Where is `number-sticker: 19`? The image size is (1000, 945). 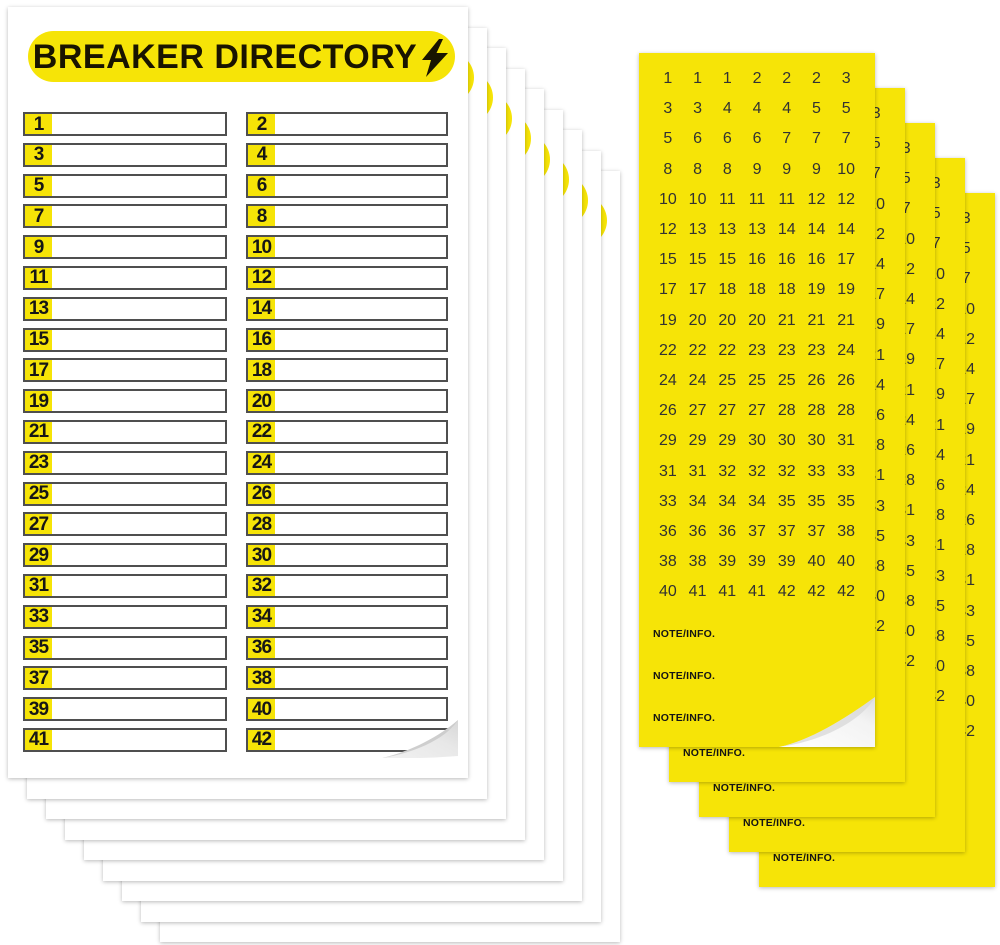
number-sticker: 19 is located at coordinates (816, 290).